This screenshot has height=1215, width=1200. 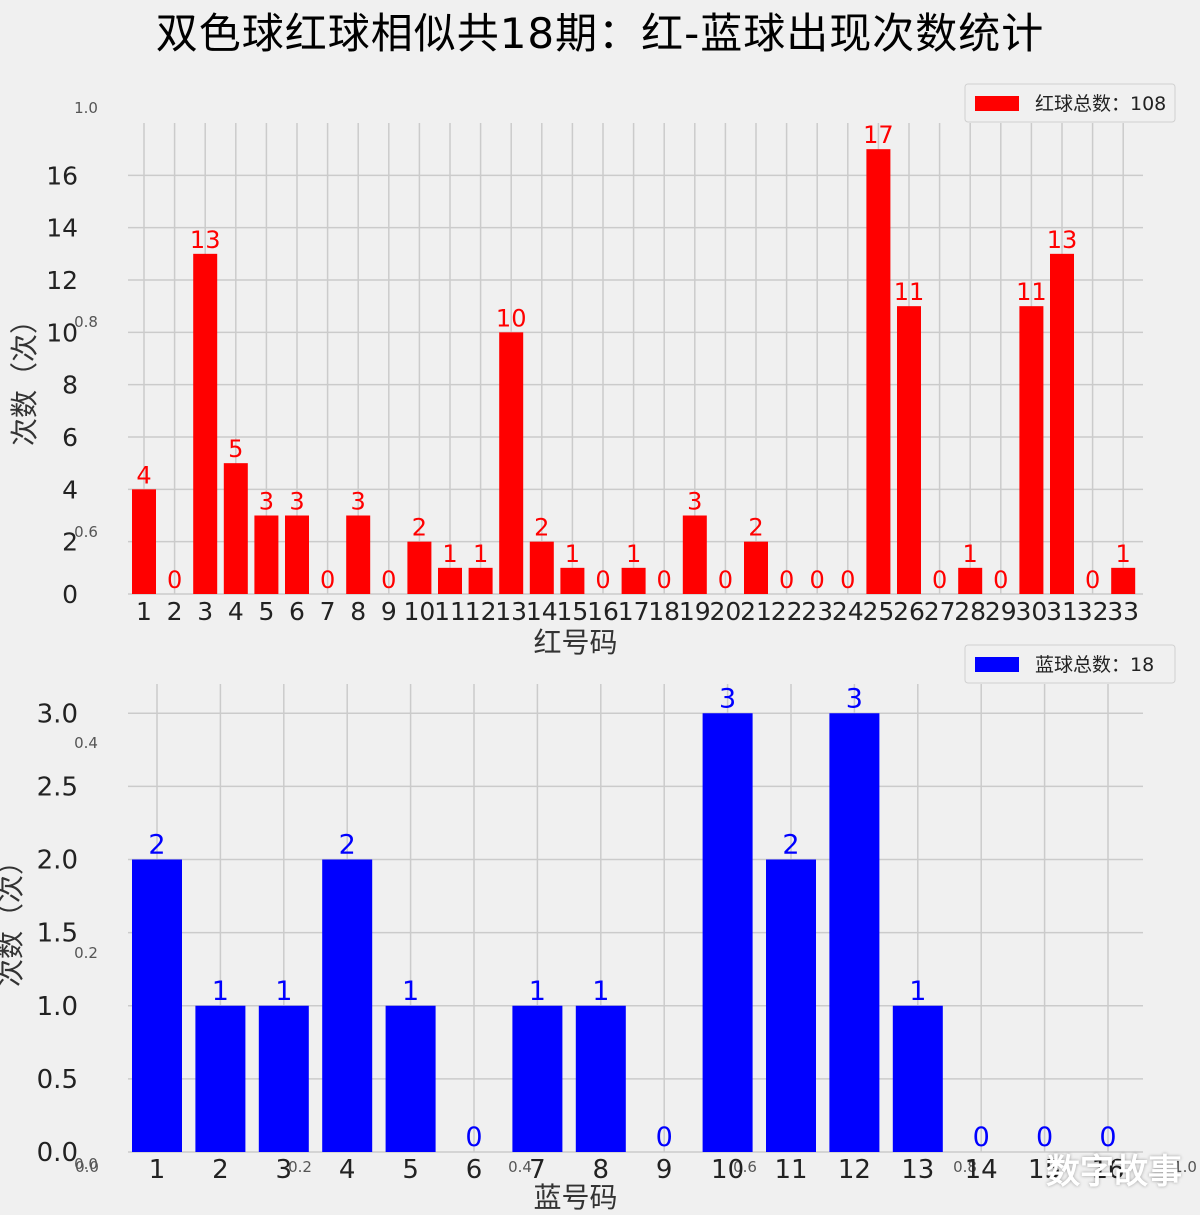 What do you see at coordinates (450, 611) in the screenshot?
I see `x-tick-label: 11` at bounding box center [450, 611].